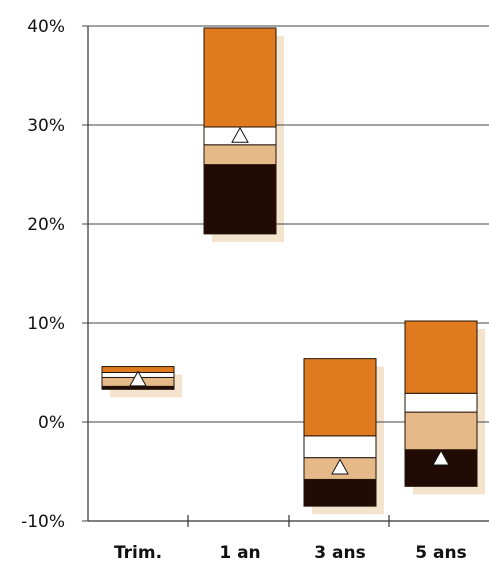  I want to click on x-category-label: 5 ans, so click(440, 553).